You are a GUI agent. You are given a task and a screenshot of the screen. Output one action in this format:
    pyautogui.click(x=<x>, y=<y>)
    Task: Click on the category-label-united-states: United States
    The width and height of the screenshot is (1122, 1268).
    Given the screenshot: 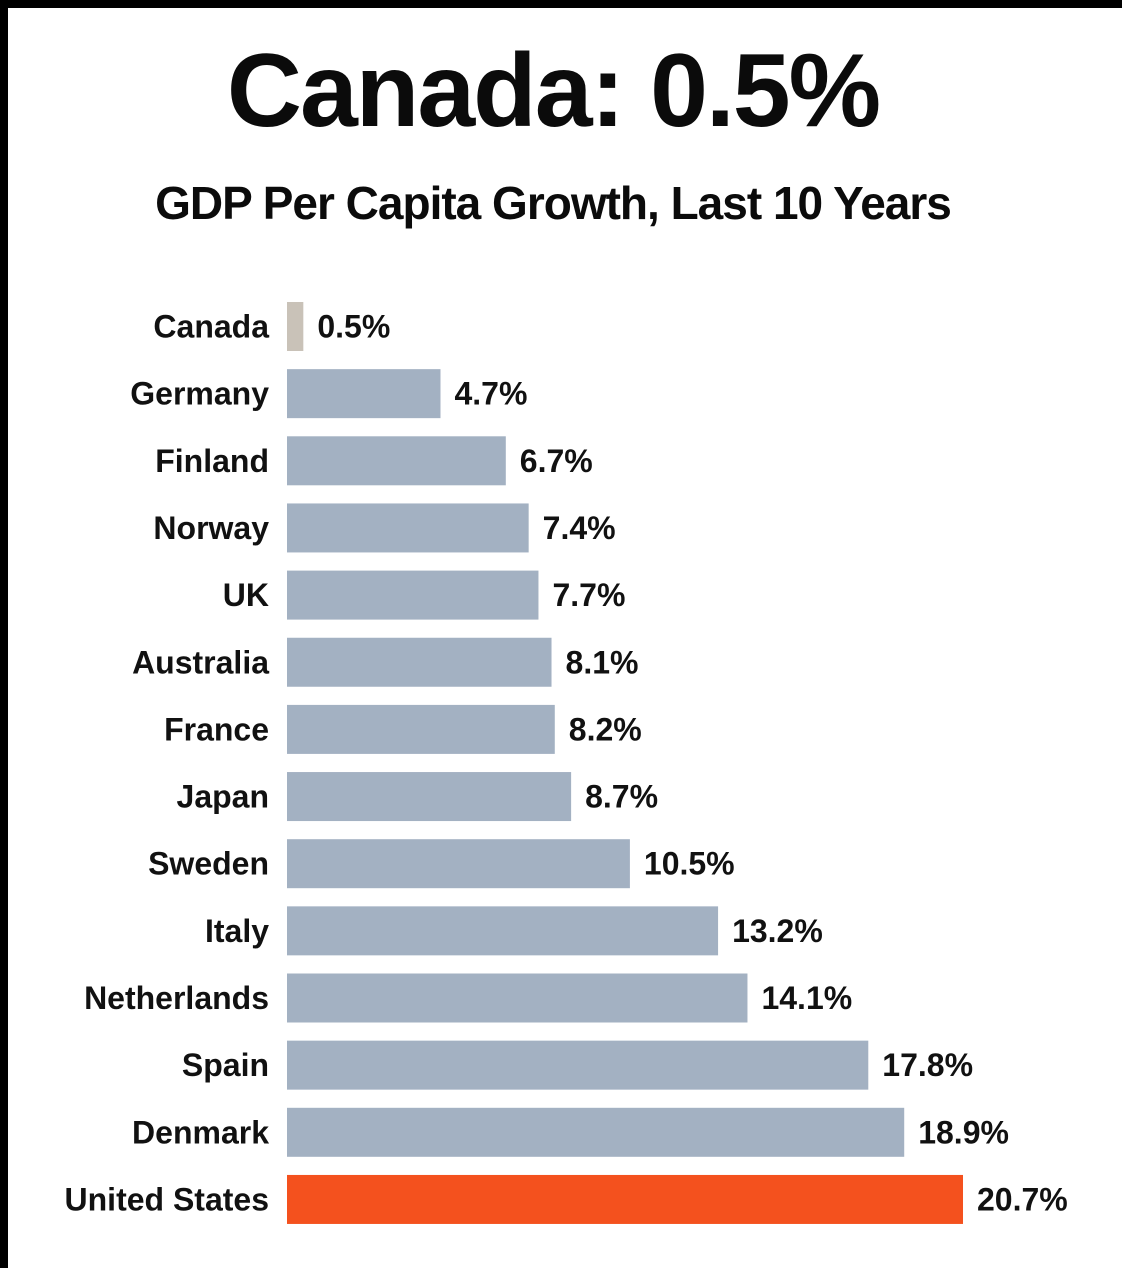 What is the action you would take?
    pyautogui.click(x=167, y=1199)
    